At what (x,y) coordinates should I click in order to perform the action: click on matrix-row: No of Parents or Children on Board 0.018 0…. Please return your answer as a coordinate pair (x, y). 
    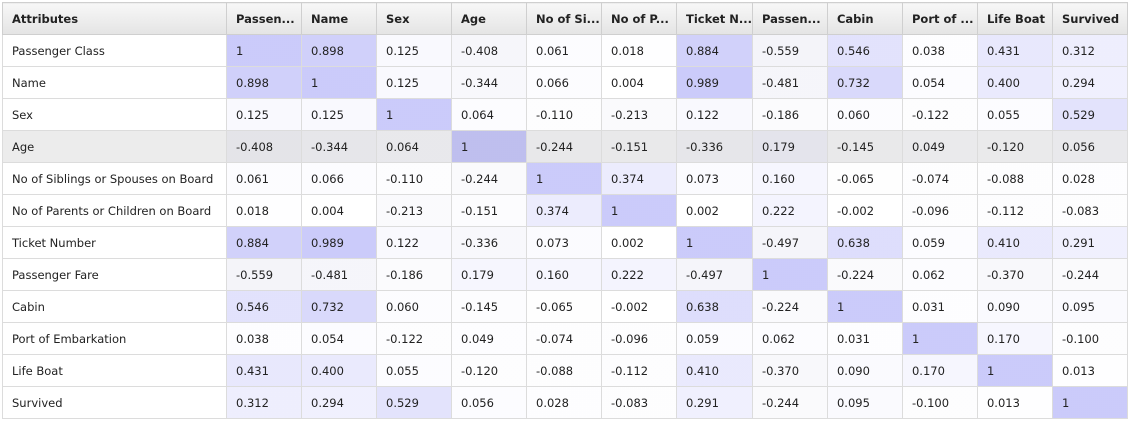
    Looking at the image, I should click on (565, 210).